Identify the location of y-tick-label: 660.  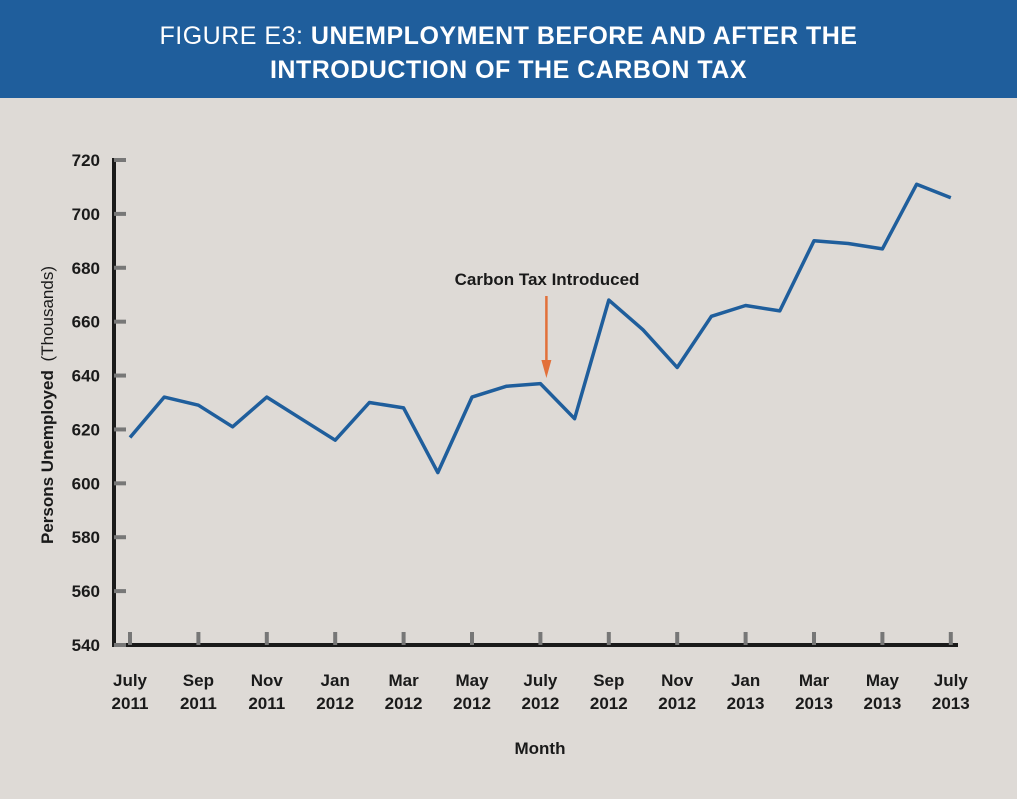
(86, 322).